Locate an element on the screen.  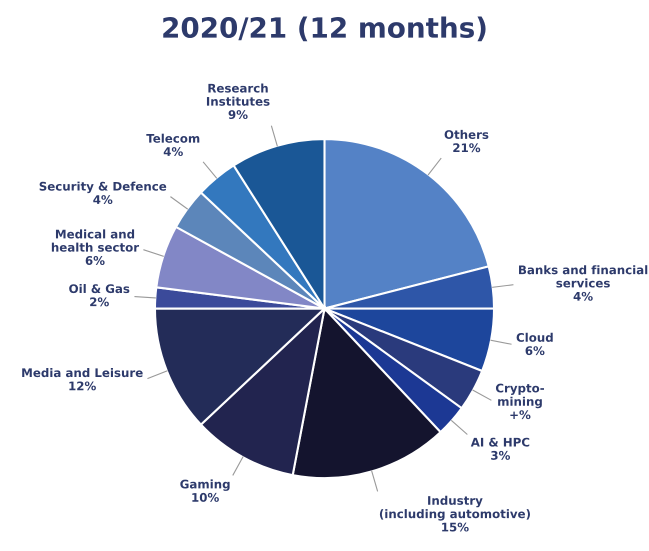
slice-label: Banks and financial services is located at coordinates (583, 276).